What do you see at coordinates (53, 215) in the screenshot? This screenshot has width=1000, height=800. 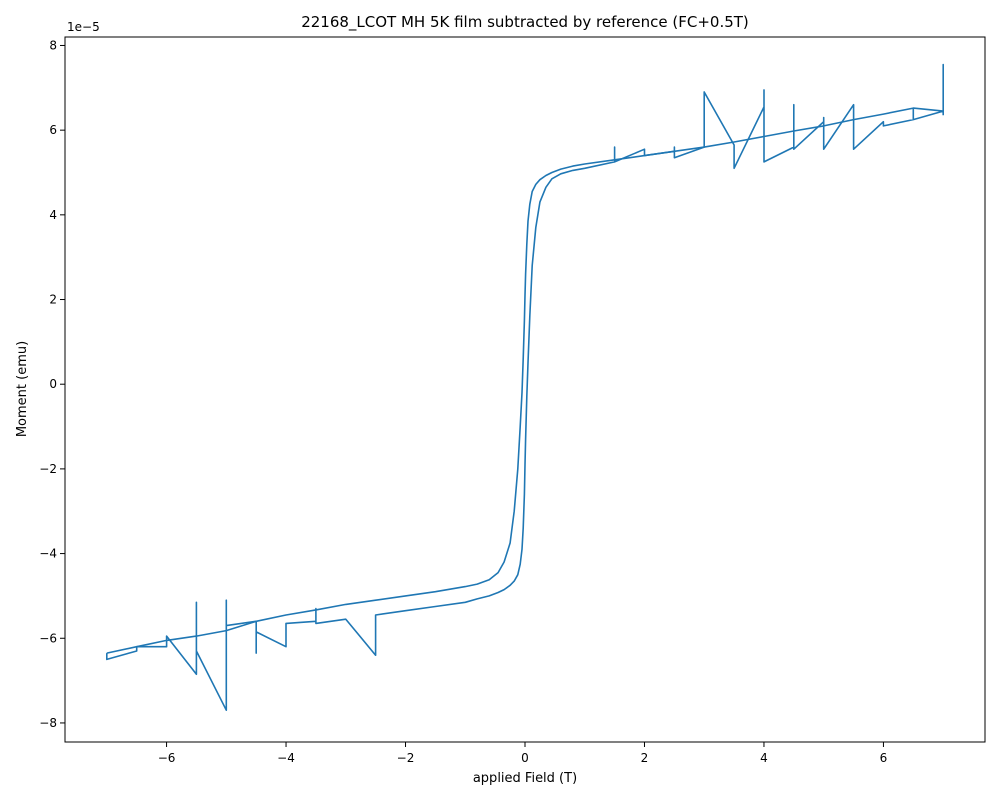 I see `y-tick-label: 4` at bounding box center [53, 215].